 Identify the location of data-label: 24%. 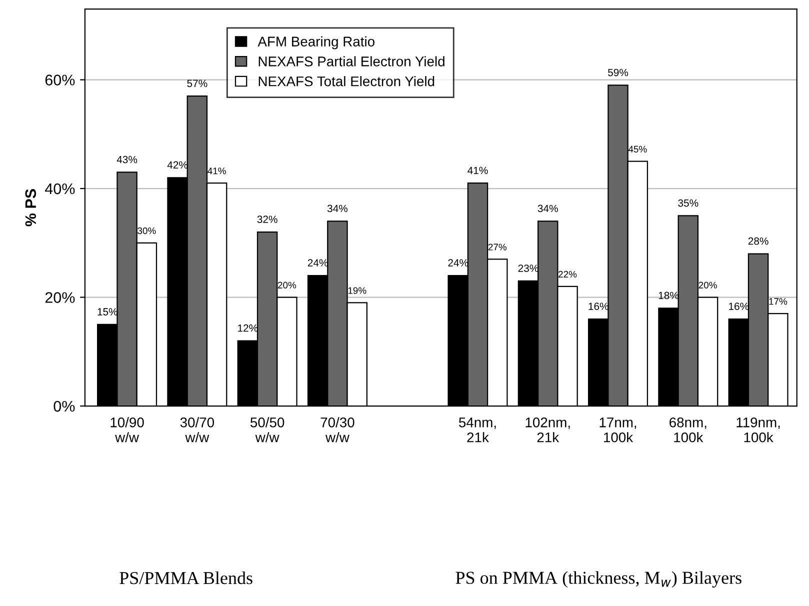
(458, 262).